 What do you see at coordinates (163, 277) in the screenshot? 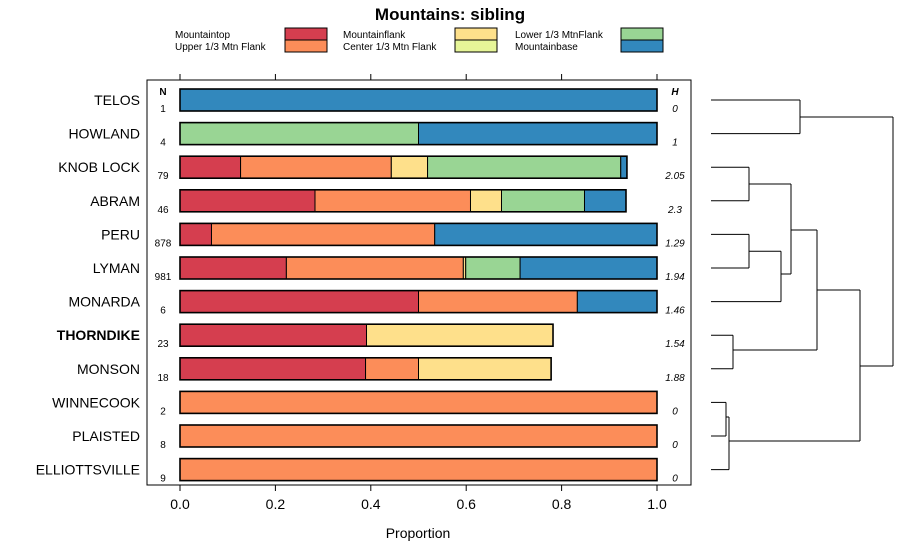
I see `n-label-lyman: 981` at bounding box center [163, 277].